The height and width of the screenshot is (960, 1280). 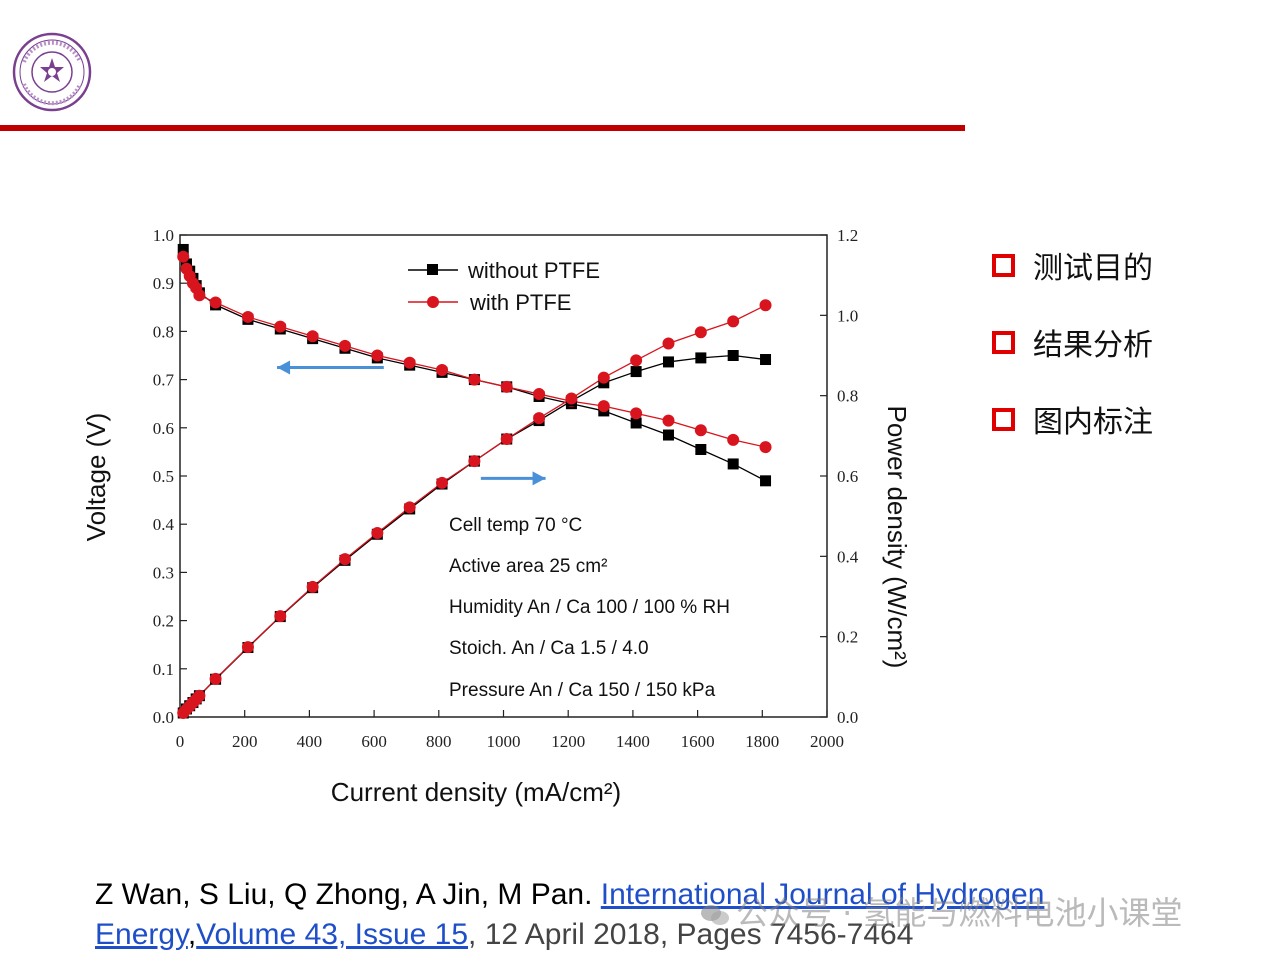 What do you see at coordinates (504, 741) in the screenshot?
I see `x-tick-label: 1000` at bounding box center [504, 741].